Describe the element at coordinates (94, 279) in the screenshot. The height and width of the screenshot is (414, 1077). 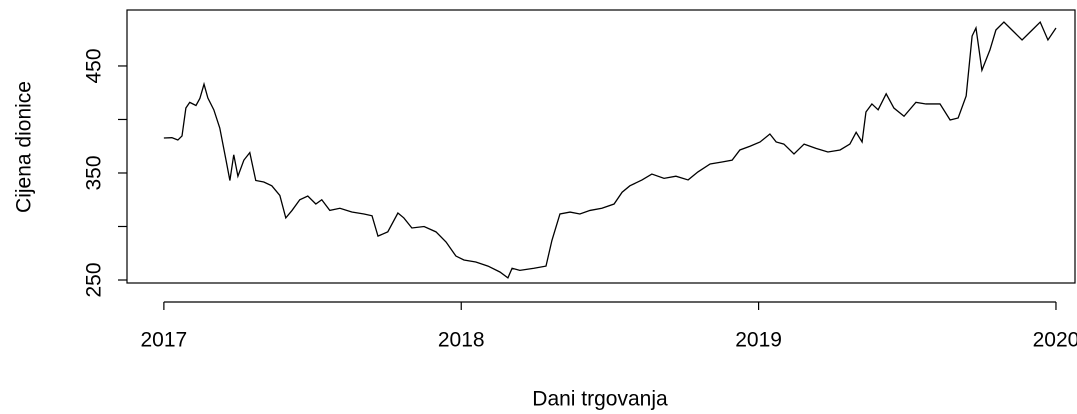
I see `y-tick-label: 250` at that location.